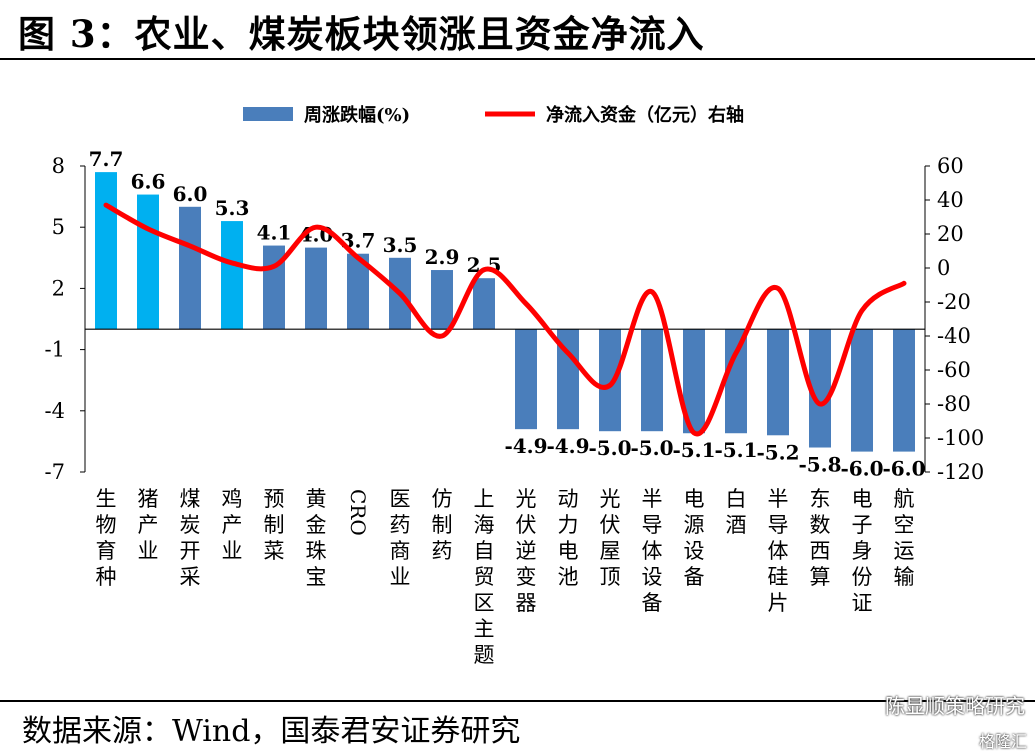  What do you see at coordinates (819, 465) in the screenshot?
I see `bar-value-label: -5.8` at bounding box center [819, 465].